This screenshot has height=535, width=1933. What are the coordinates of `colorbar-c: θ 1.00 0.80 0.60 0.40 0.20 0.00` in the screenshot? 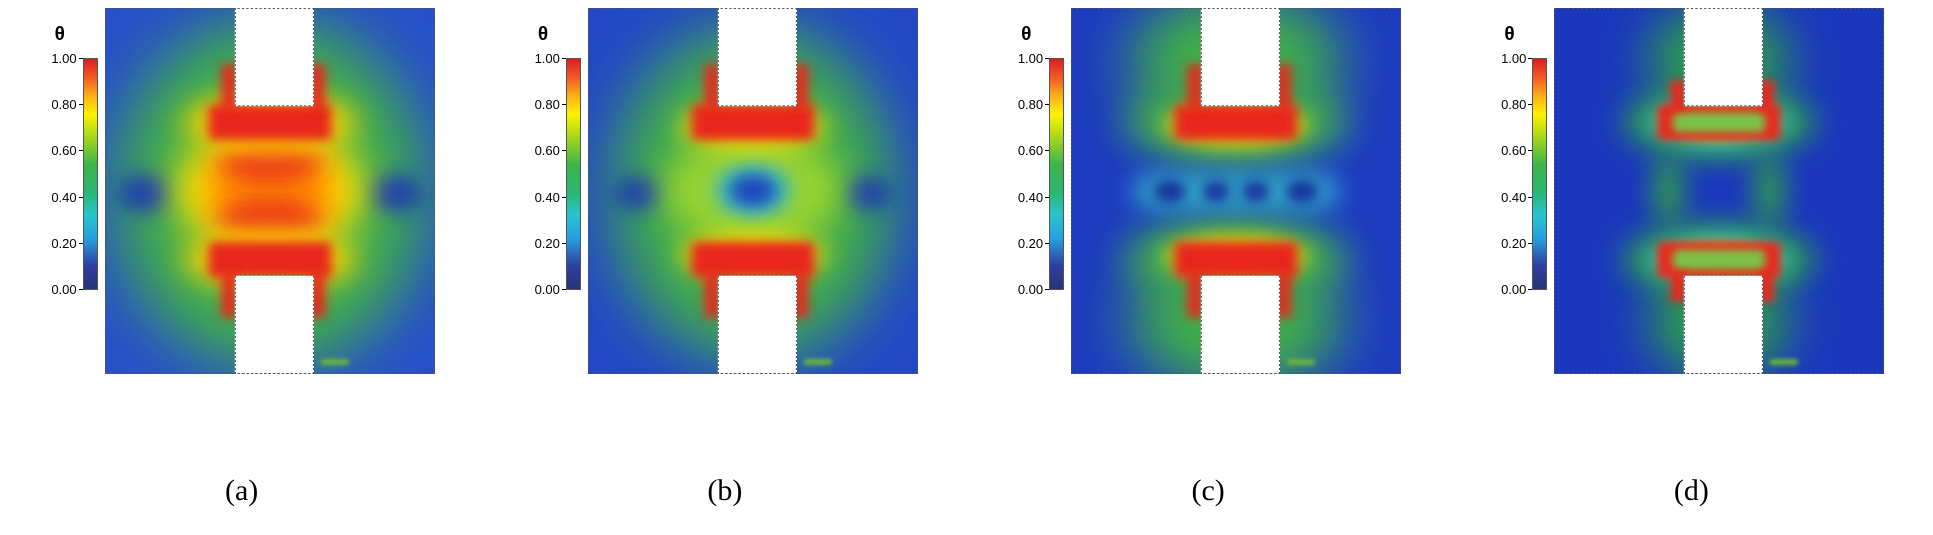 It's located at (1040, 152).